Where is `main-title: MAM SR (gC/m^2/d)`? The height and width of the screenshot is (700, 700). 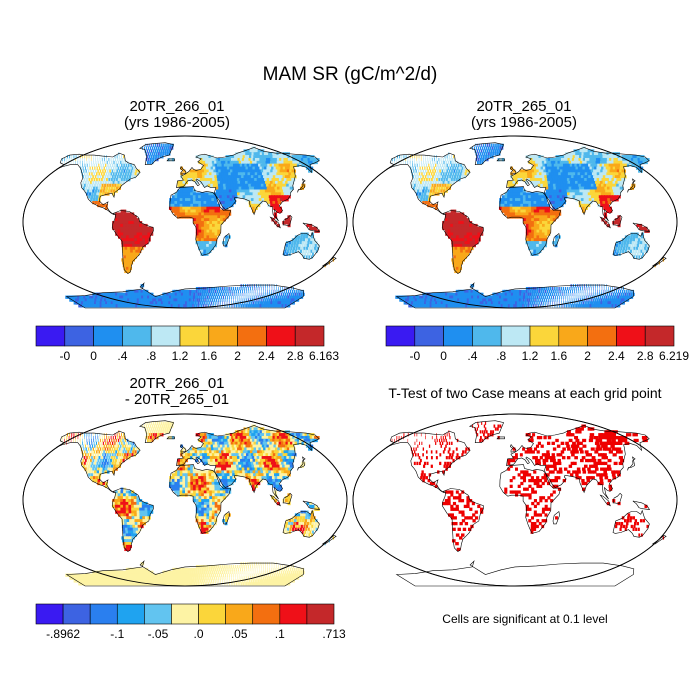
main-title: MAM SR (gC/m^2/d) is located at coordinates (350, 74).